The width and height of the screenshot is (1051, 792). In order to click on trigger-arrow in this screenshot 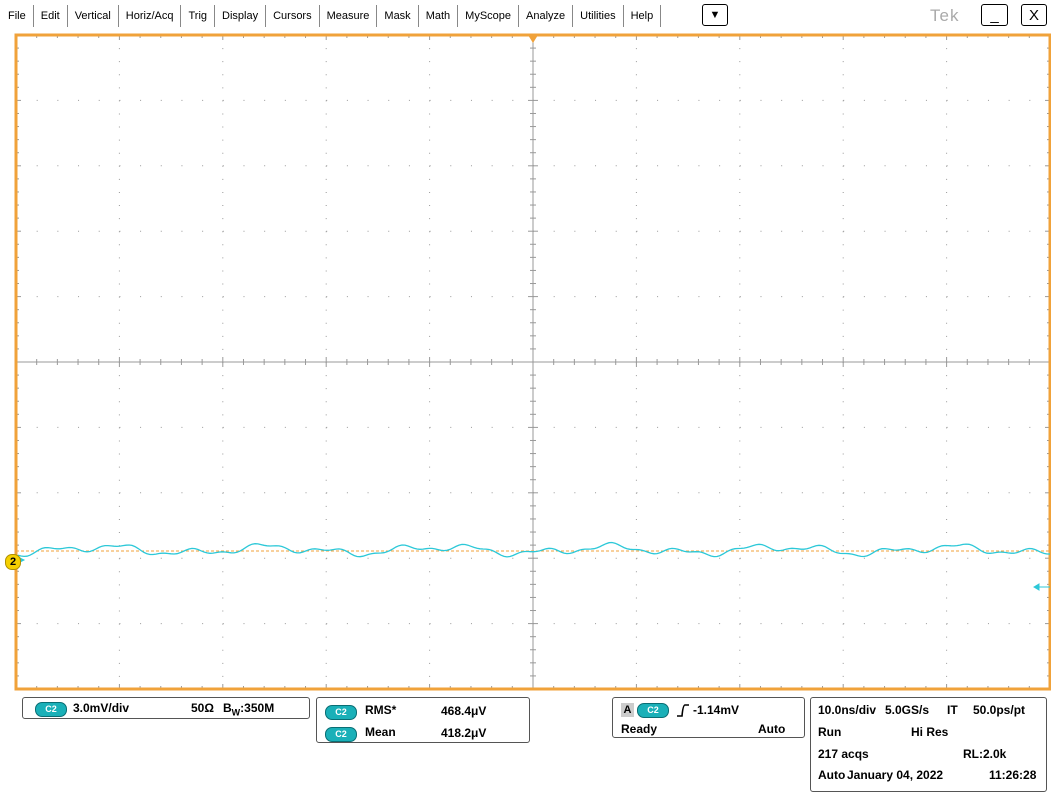, I will do `click(1041, 587)`.